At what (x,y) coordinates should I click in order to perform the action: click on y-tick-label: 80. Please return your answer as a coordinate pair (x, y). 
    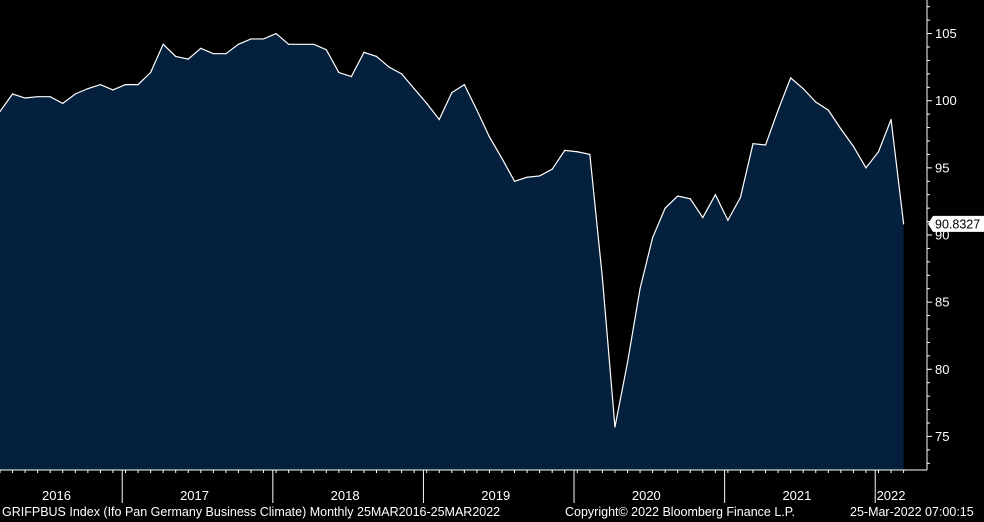
    Looking at the image, I should click on (942, 369).